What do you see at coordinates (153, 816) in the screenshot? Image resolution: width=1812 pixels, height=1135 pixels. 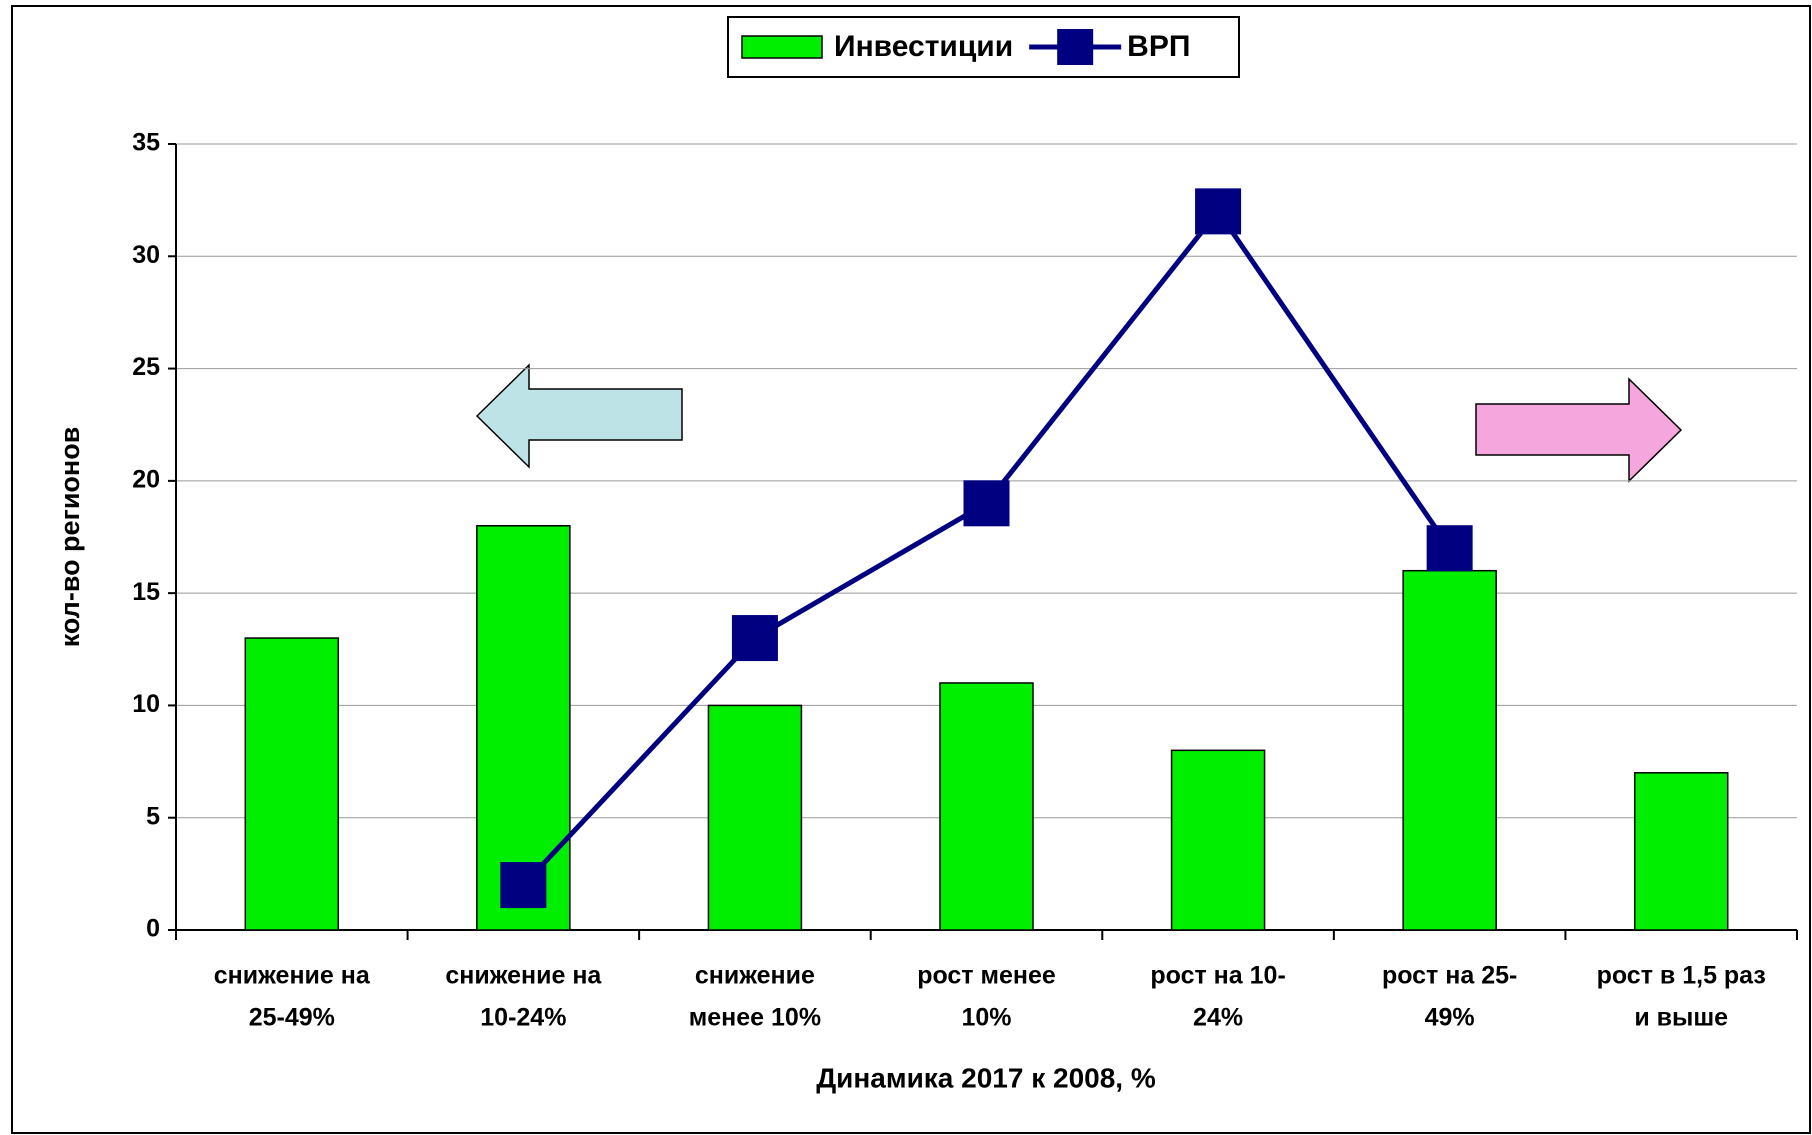 I see `y-tick-label: 5` at bounding box center [153, 816].